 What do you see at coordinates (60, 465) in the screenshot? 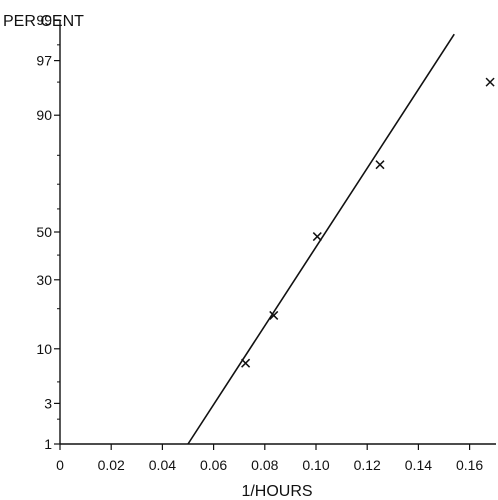
I see `x-tick-label: 0` at bounding box center [60, 465].